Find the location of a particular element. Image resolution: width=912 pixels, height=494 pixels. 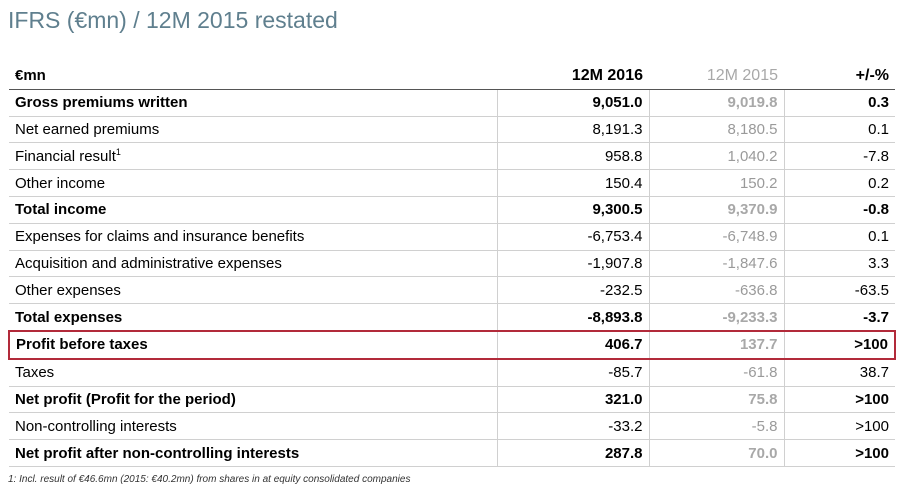

value-12m-2015: 1,040.2 is located at coordinates (716, 156).